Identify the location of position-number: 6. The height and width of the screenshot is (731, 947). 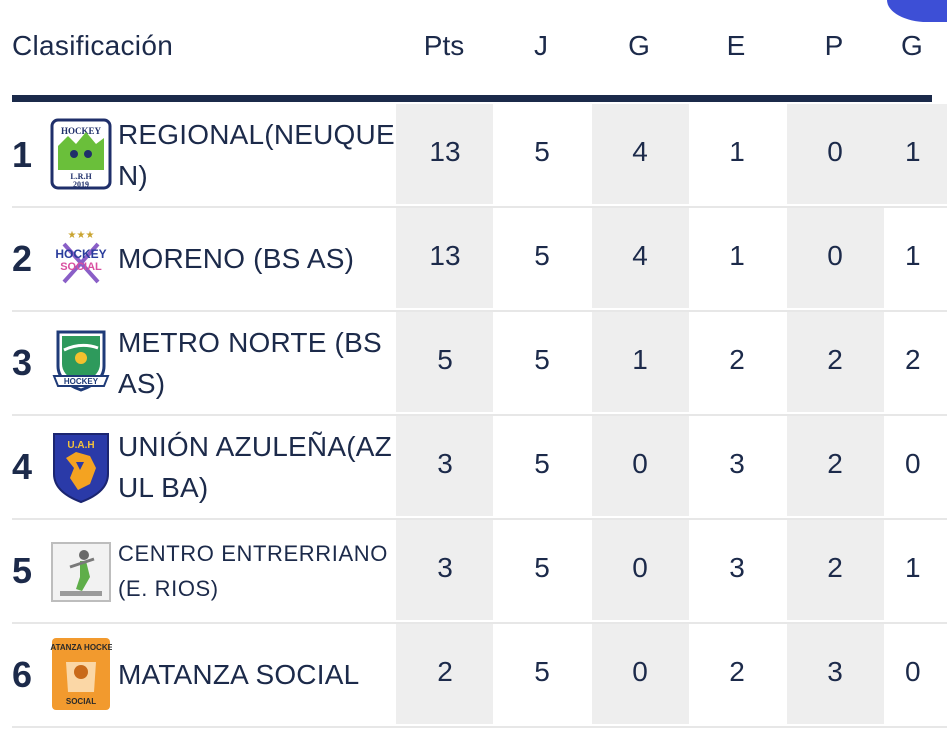
(22, 674).